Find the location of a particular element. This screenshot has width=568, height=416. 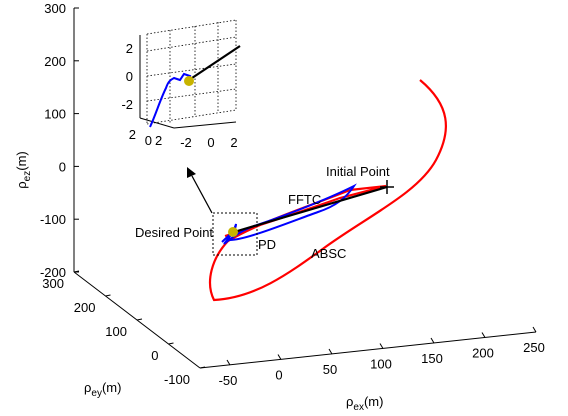

z-tick-label: -100 is located at coordinates (53, 219).